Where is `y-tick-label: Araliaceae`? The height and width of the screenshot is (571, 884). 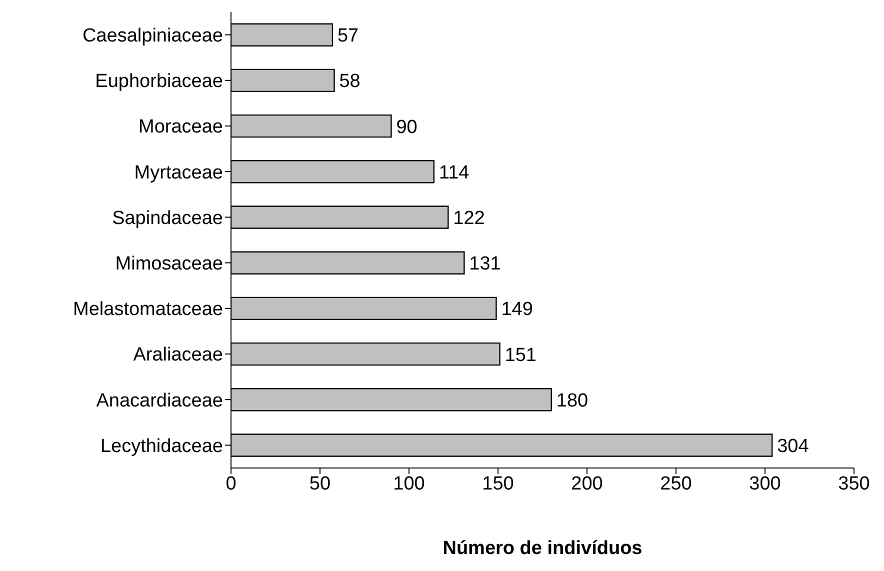 y-tick-label: Araliaceae is located at coordinates (178, 355).